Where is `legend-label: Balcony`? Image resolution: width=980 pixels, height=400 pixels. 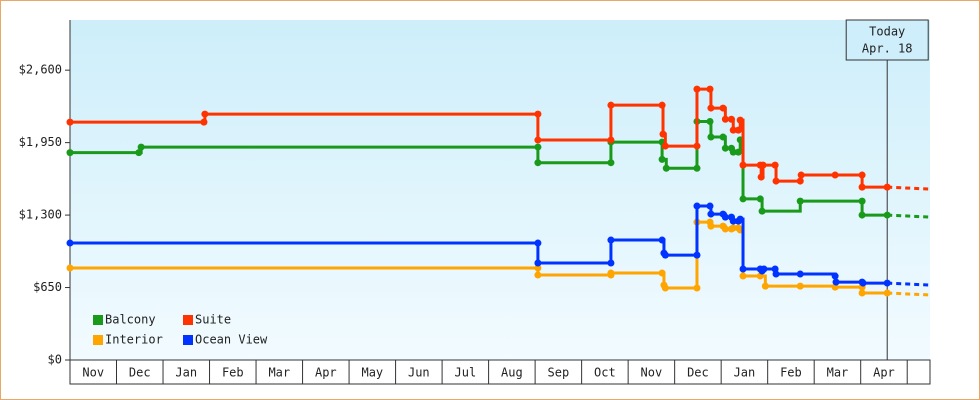
legend-label: Balcony is located at coordinates (130, 320).